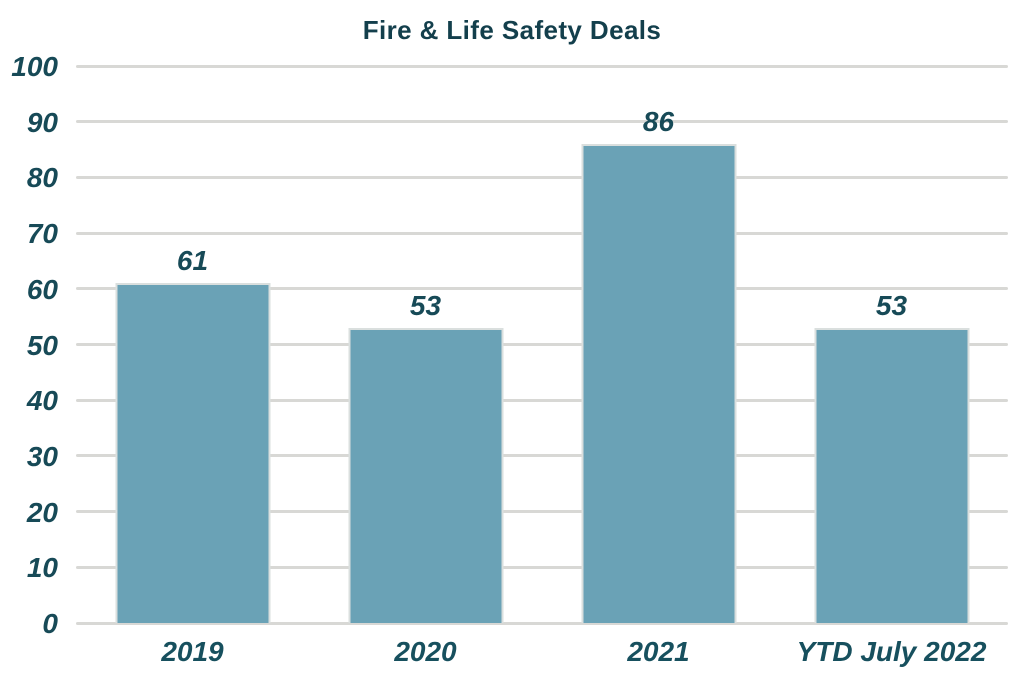 The width and height of the screenshot is (1024, 682). What do you see at coordinates (891, 651) in the screenshot?
I see `x-axis-category-label-ytd-july-2022: YTD July 2022` at bounding box center [891, 651].